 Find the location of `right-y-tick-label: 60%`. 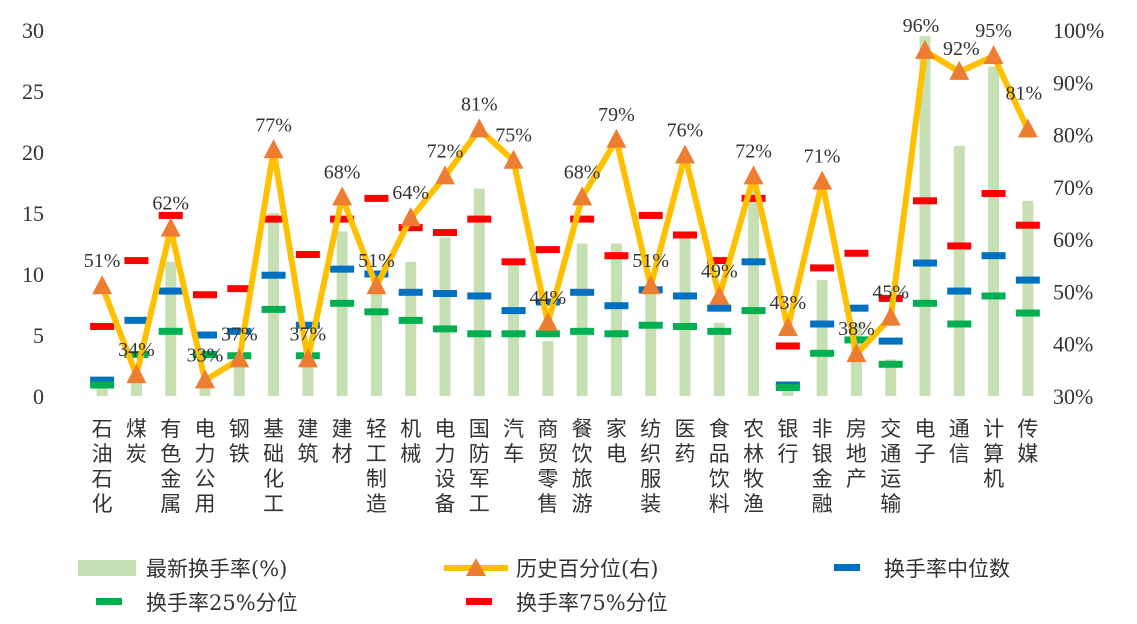

right-y-tick-label: 60% is located at coordinates (1073, 239).